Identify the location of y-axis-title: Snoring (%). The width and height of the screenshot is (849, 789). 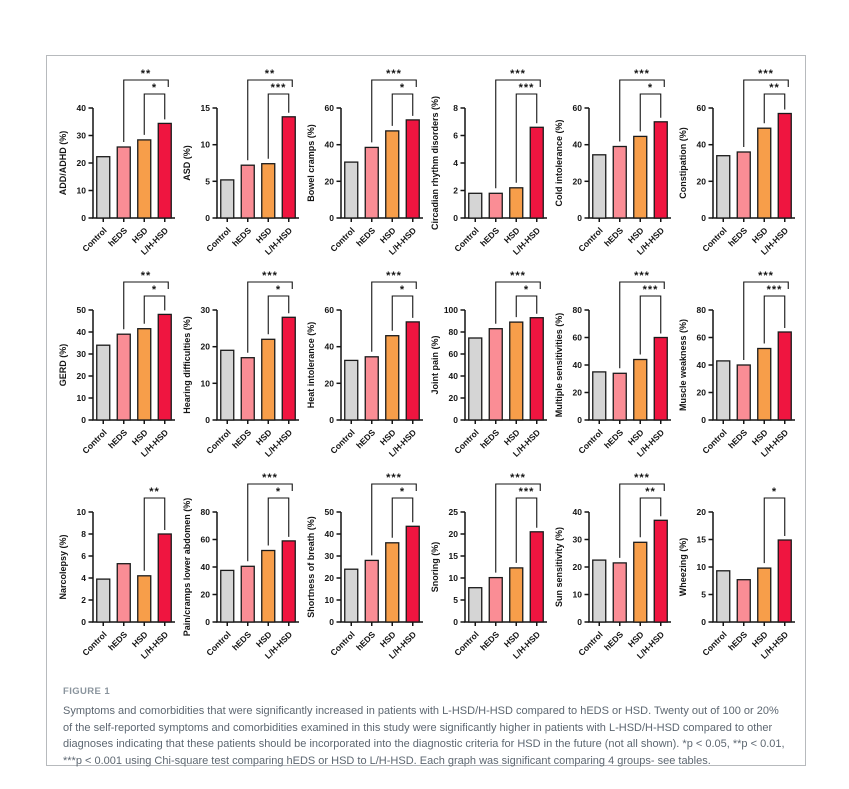
(435, 567).